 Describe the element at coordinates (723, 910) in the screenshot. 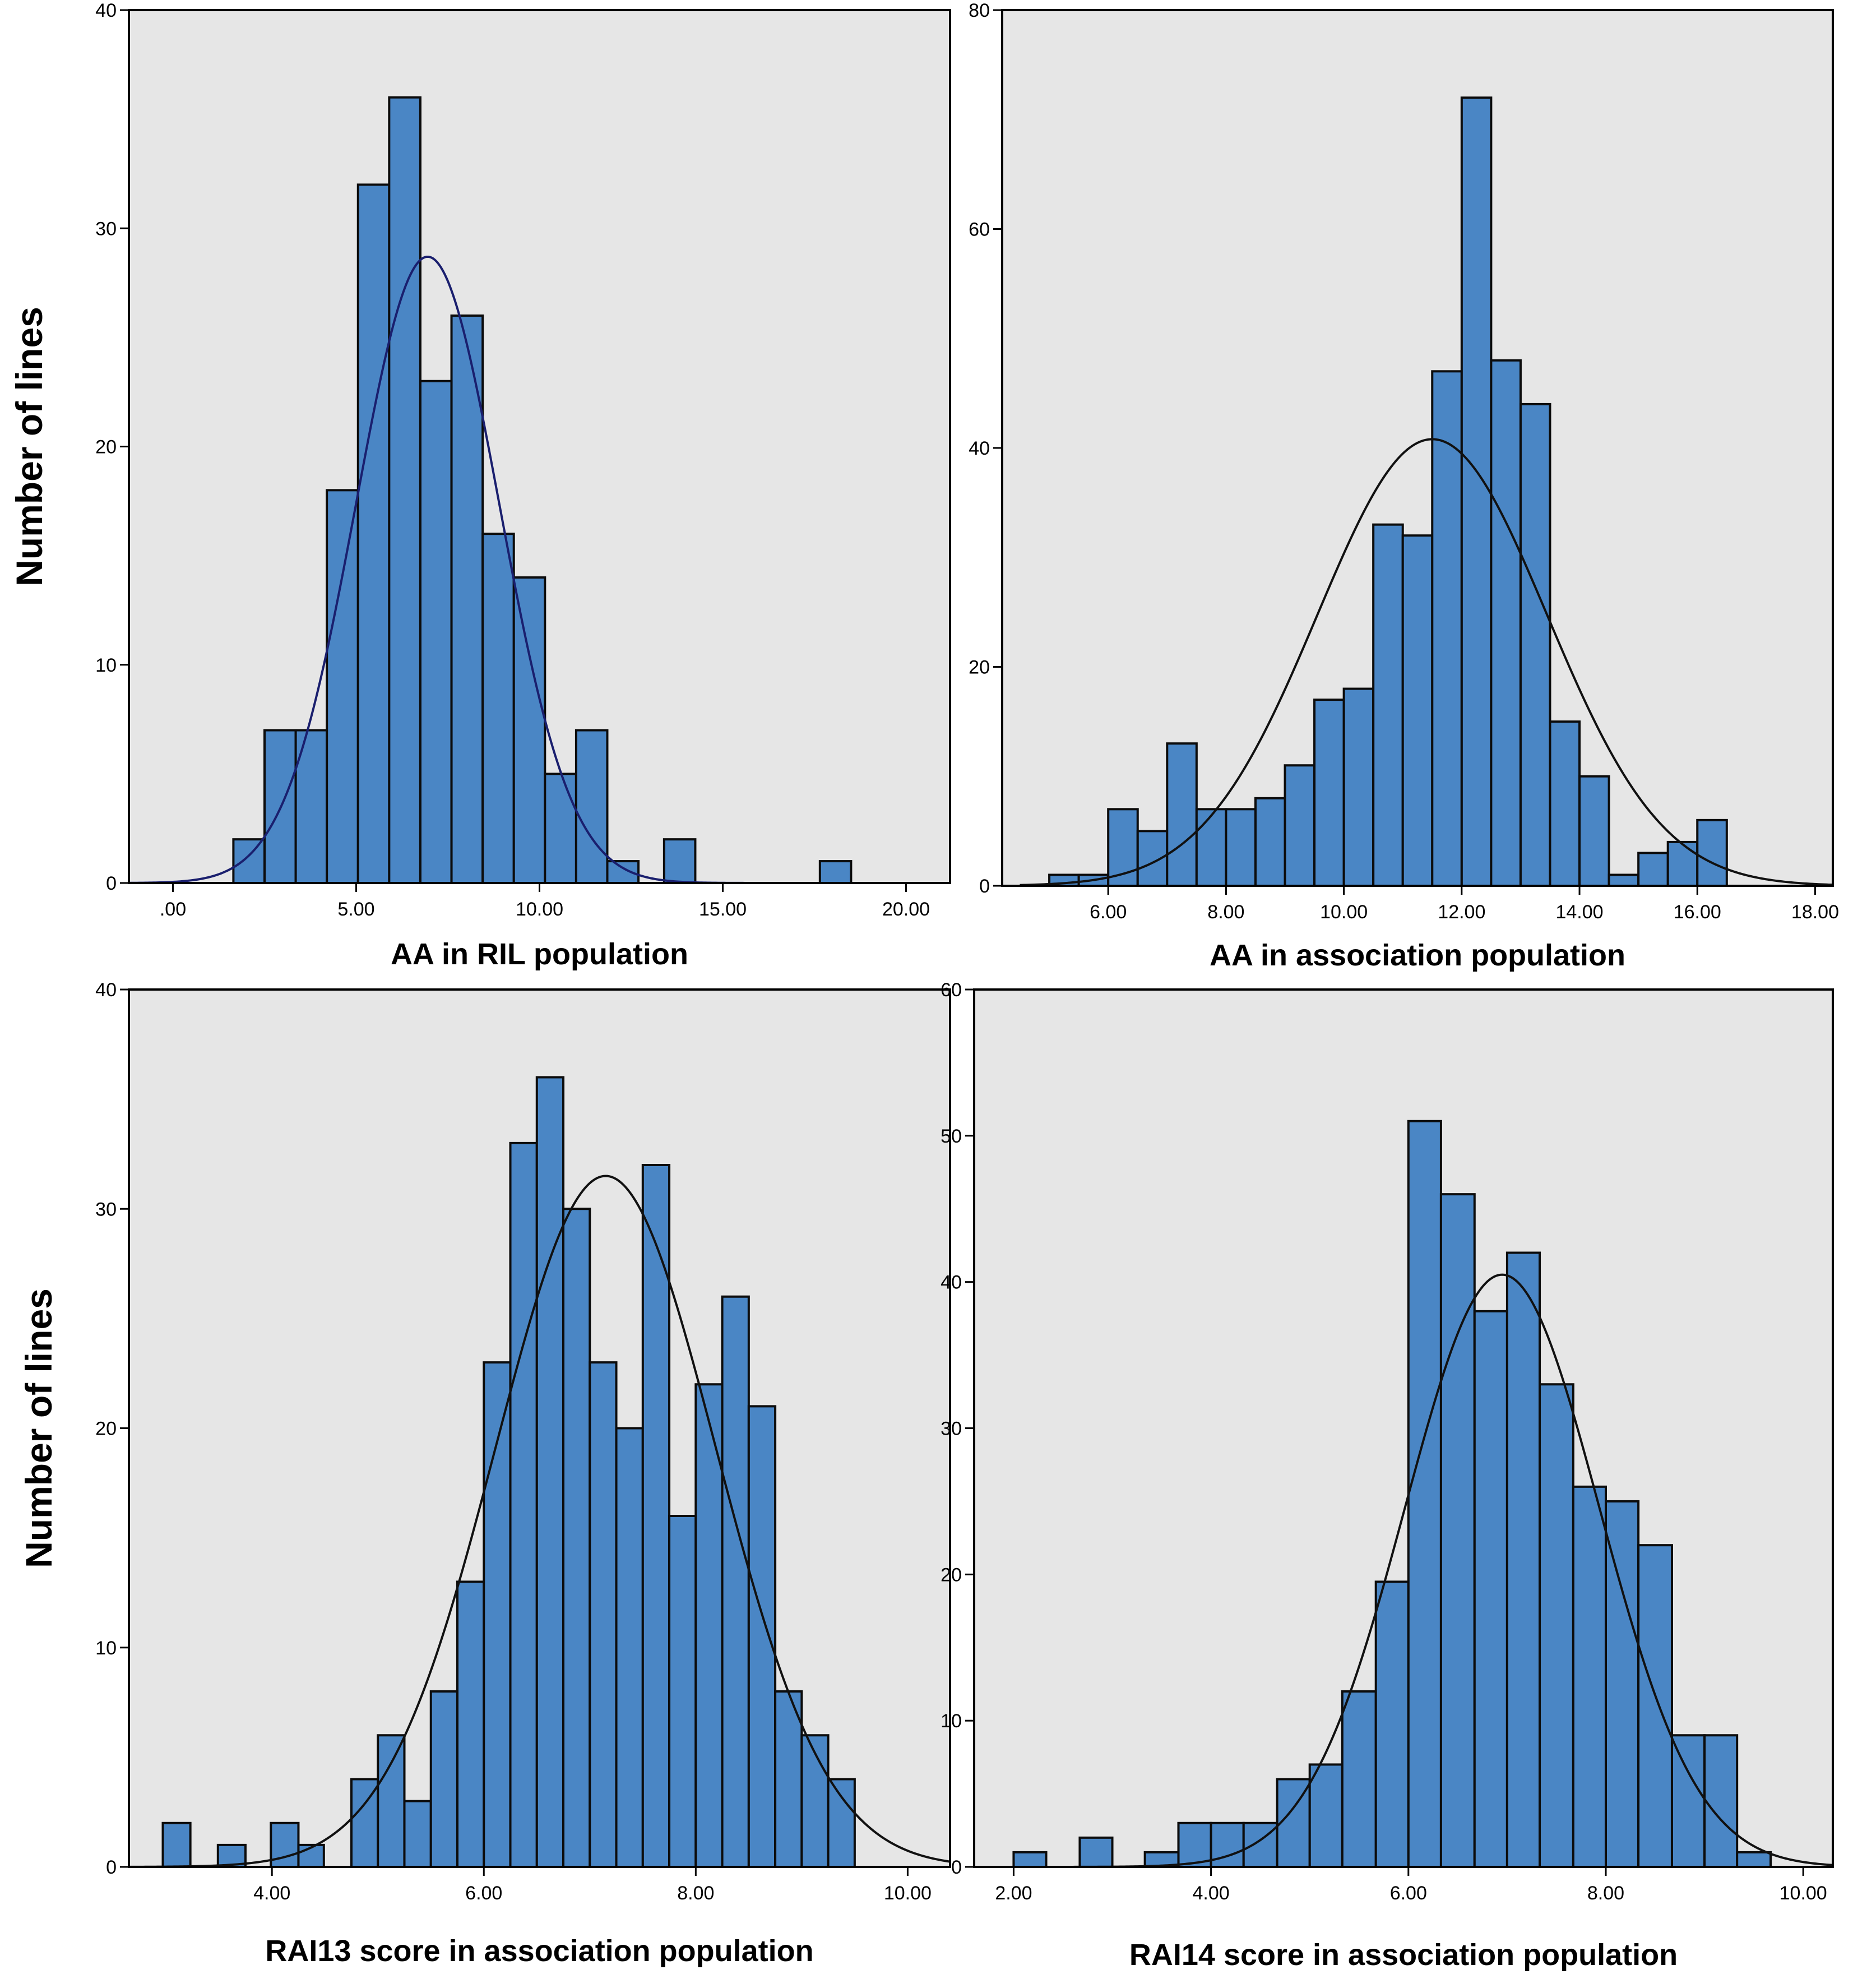

I see `x-tick-label: 15.00` at that location.